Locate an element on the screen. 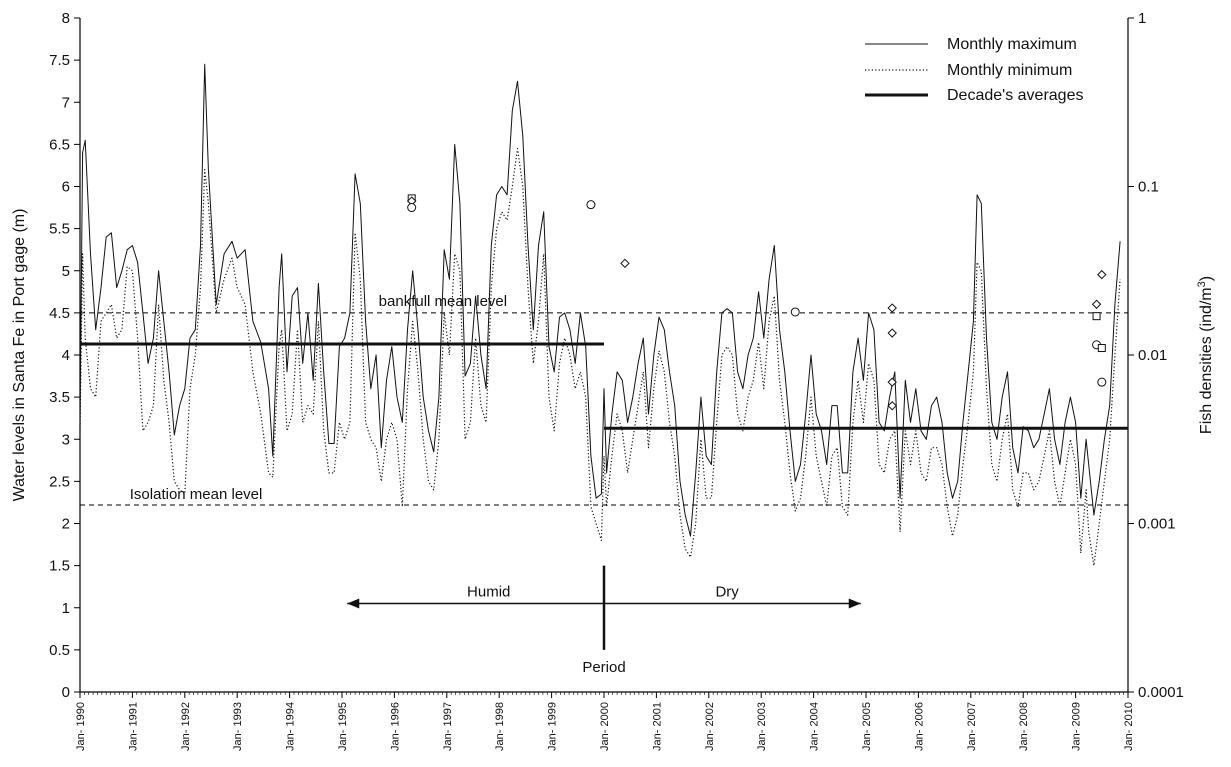  y-left-tick-label: 0 is located at coordinates (66, 692).